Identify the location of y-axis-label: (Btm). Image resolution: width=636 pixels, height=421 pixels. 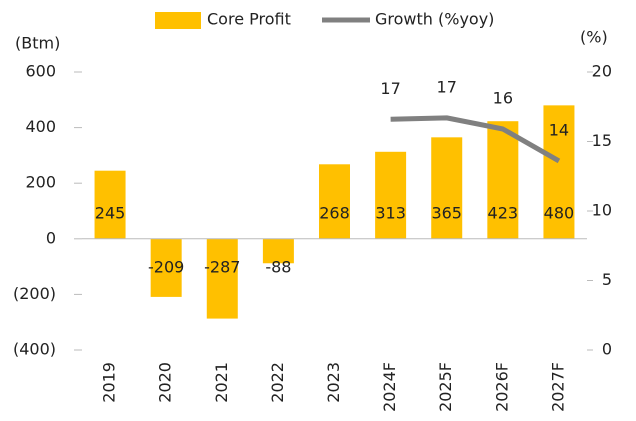
(37, 43).